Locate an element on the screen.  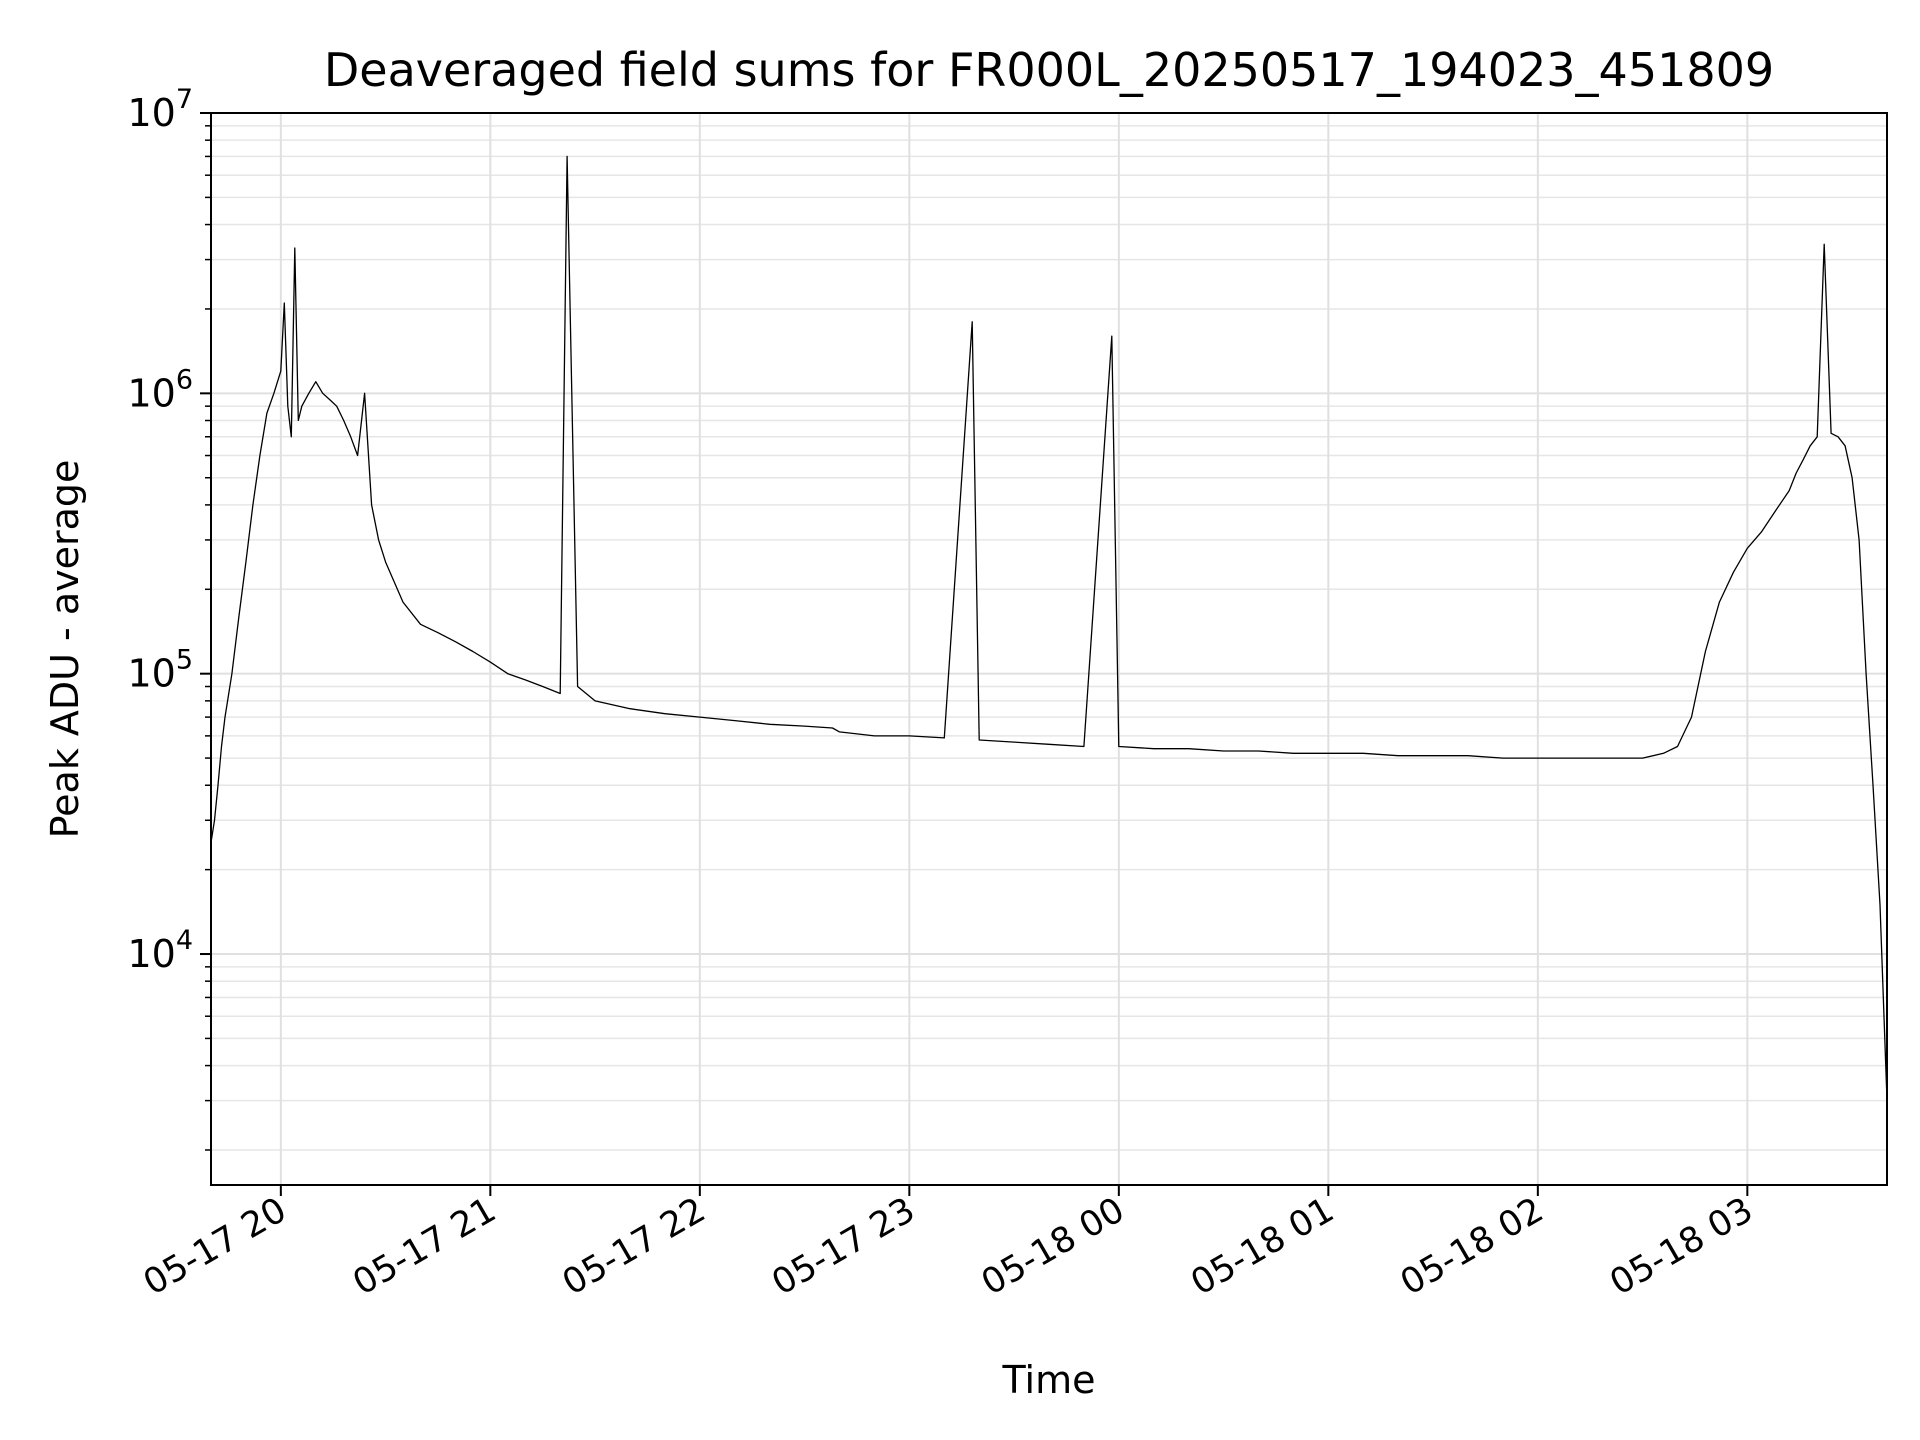
y-tick-label: 10⁷ is located at coordinates (160, 109).